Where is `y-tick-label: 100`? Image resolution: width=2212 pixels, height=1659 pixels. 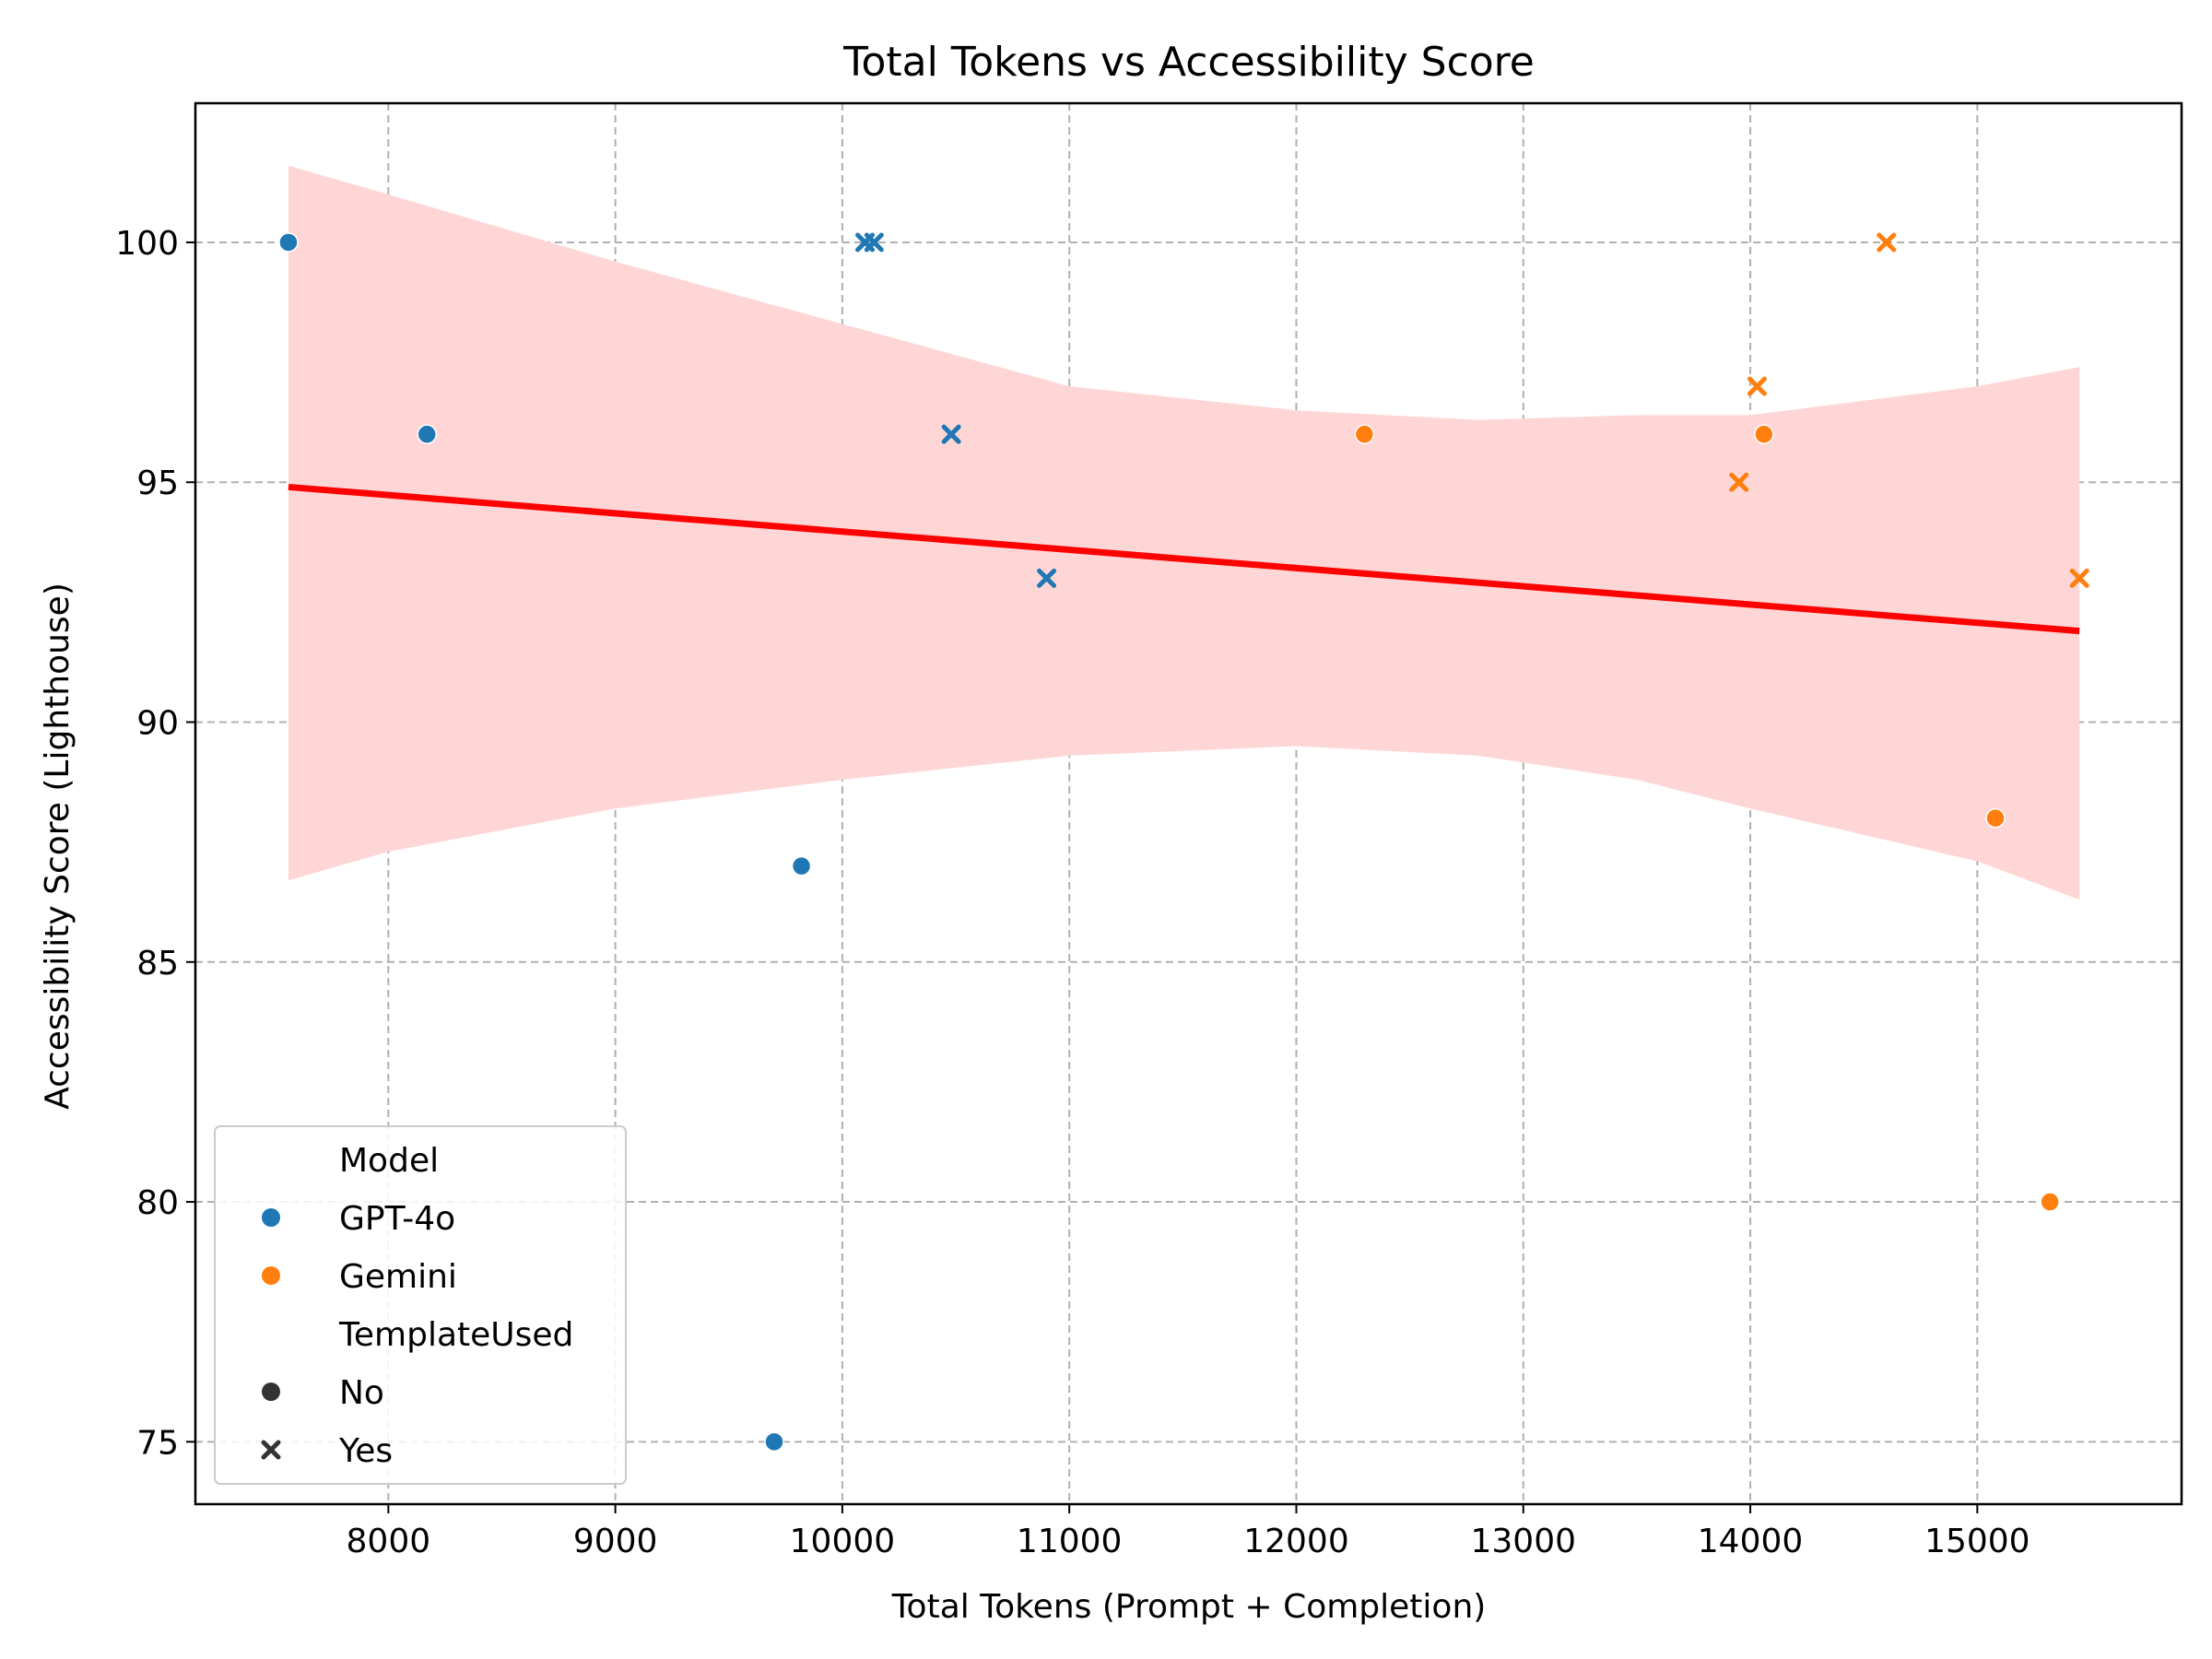
y-tick-label: 100 is located at coordinates (147, 244).